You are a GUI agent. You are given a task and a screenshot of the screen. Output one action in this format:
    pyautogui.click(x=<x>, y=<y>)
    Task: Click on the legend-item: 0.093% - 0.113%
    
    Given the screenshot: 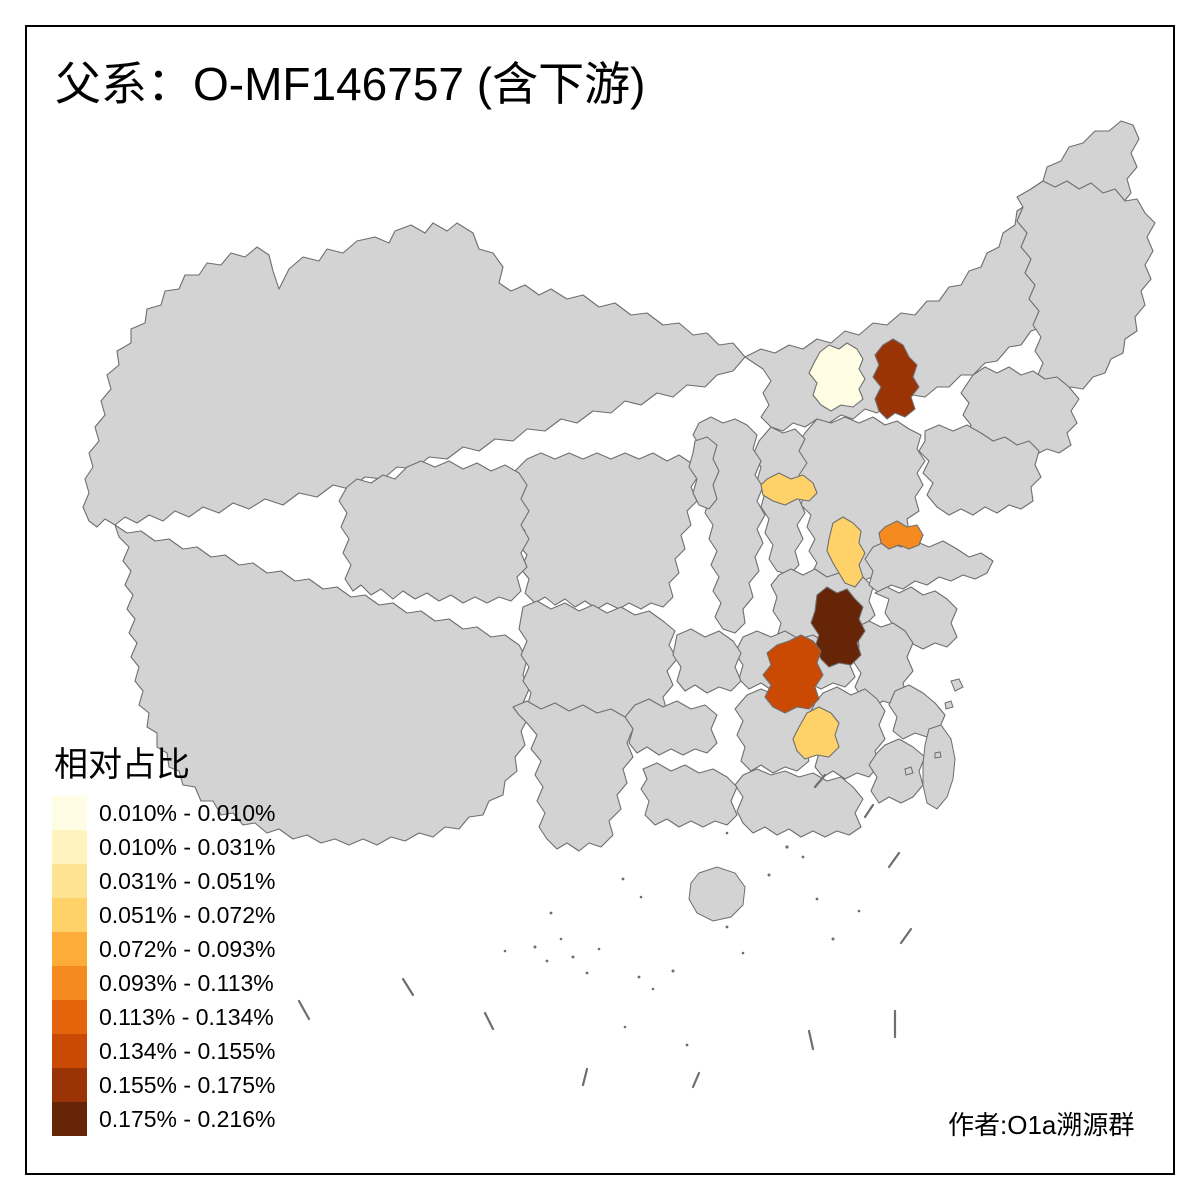 What is the action you would take?
    pyautogui.click(x=163, y=983)
    